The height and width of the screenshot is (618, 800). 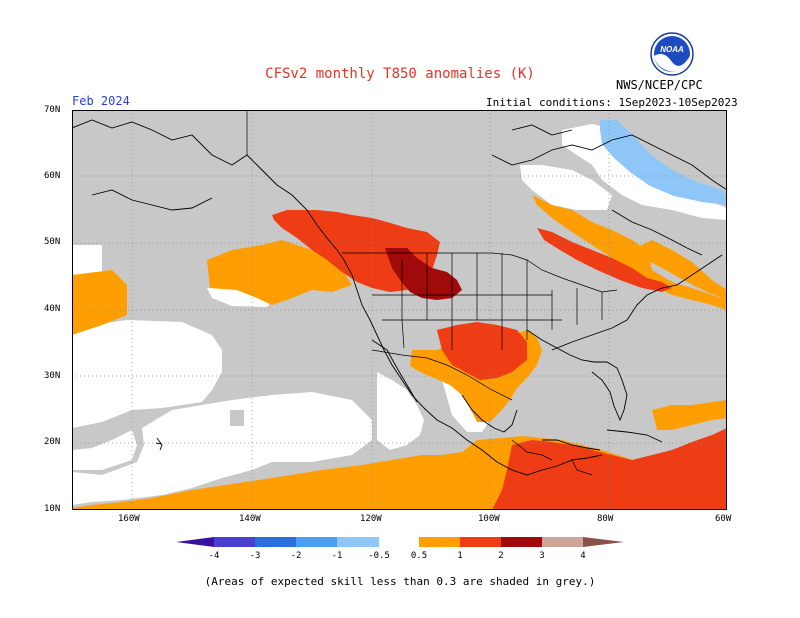 I want to click on colorbar-label-neg05: -0.5, so click(x=379, y=556).